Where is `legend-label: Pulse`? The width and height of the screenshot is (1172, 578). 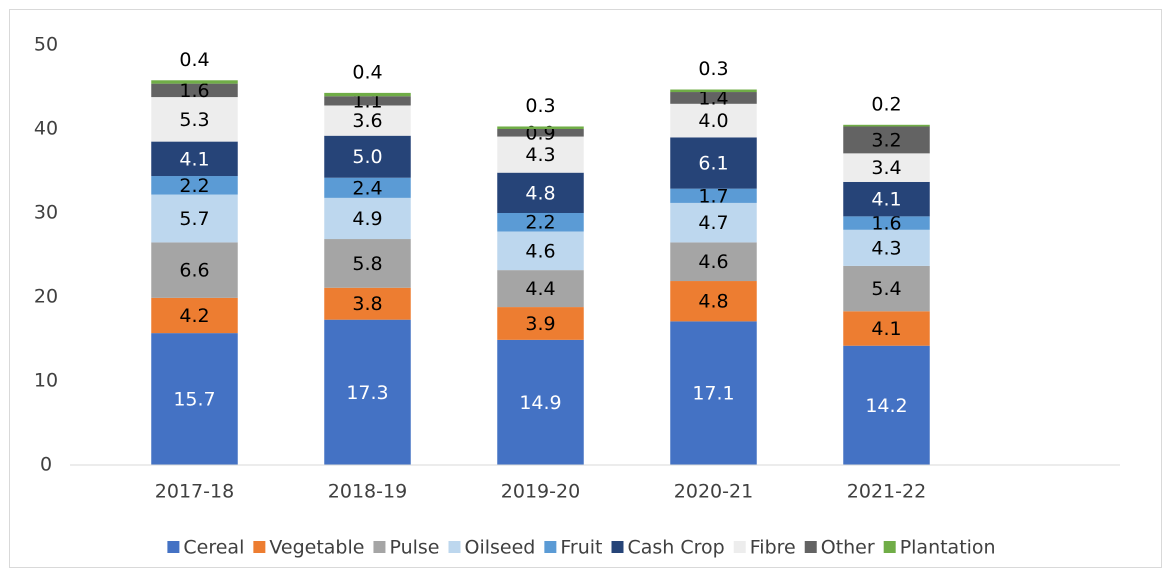
legend-label: Pulse is located at coordinates (414, 548).